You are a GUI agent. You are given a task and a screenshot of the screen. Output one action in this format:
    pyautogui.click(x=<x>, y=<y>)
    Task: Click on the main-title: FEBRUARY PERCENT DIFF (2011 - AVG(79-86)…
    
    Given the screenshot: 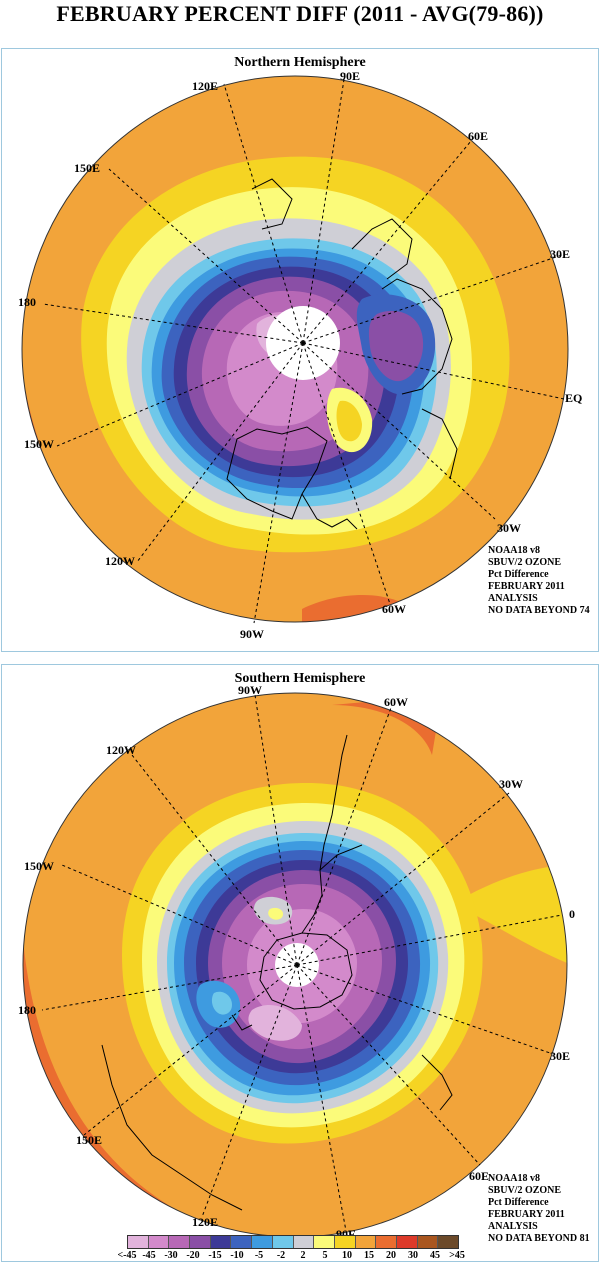 What is the action you would take?
    pyautogui.click(x=300, y=13)
    